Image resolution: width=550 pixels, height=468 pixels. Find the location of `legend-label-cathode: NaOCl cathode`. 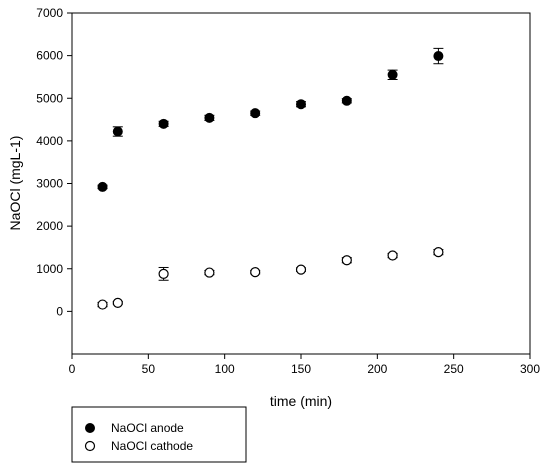

legend-label-cathode: NaOCl cathode is located at coordinates (152, 446).